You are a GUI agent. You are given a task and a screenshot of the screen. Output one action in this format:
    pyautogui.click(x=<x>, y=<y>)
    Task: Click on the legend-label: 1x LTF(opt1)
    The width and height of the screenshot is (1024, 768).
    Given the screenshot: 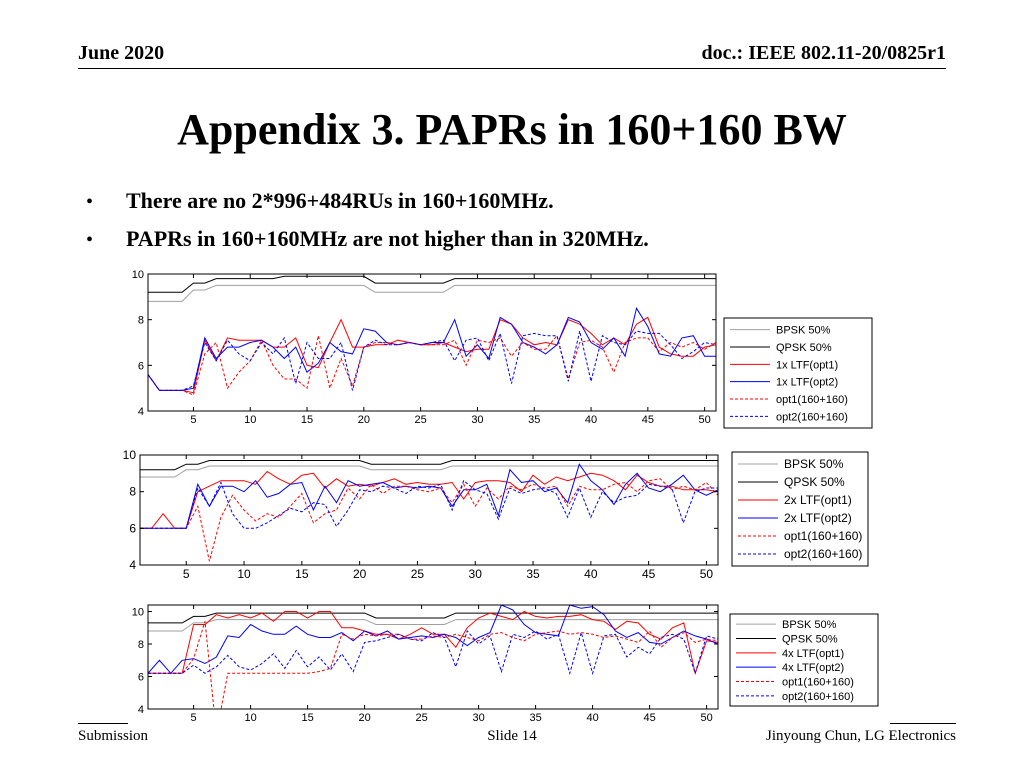 What is the action you would take?
    pyautogui.click(x=807, y=365)
    